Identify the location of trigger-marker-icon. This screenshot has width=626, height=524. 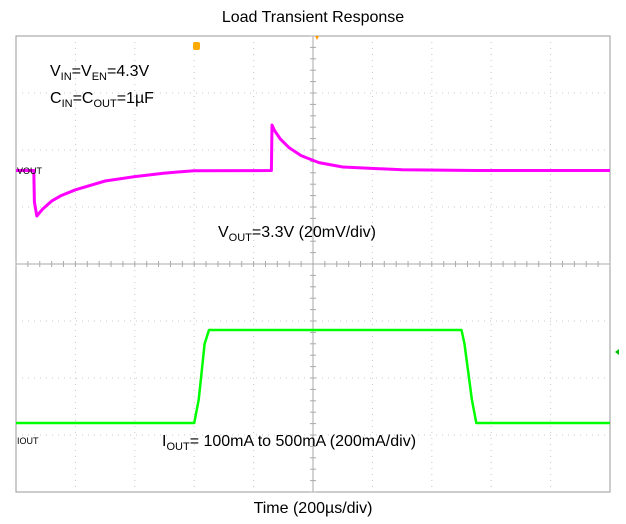
(317, 38).